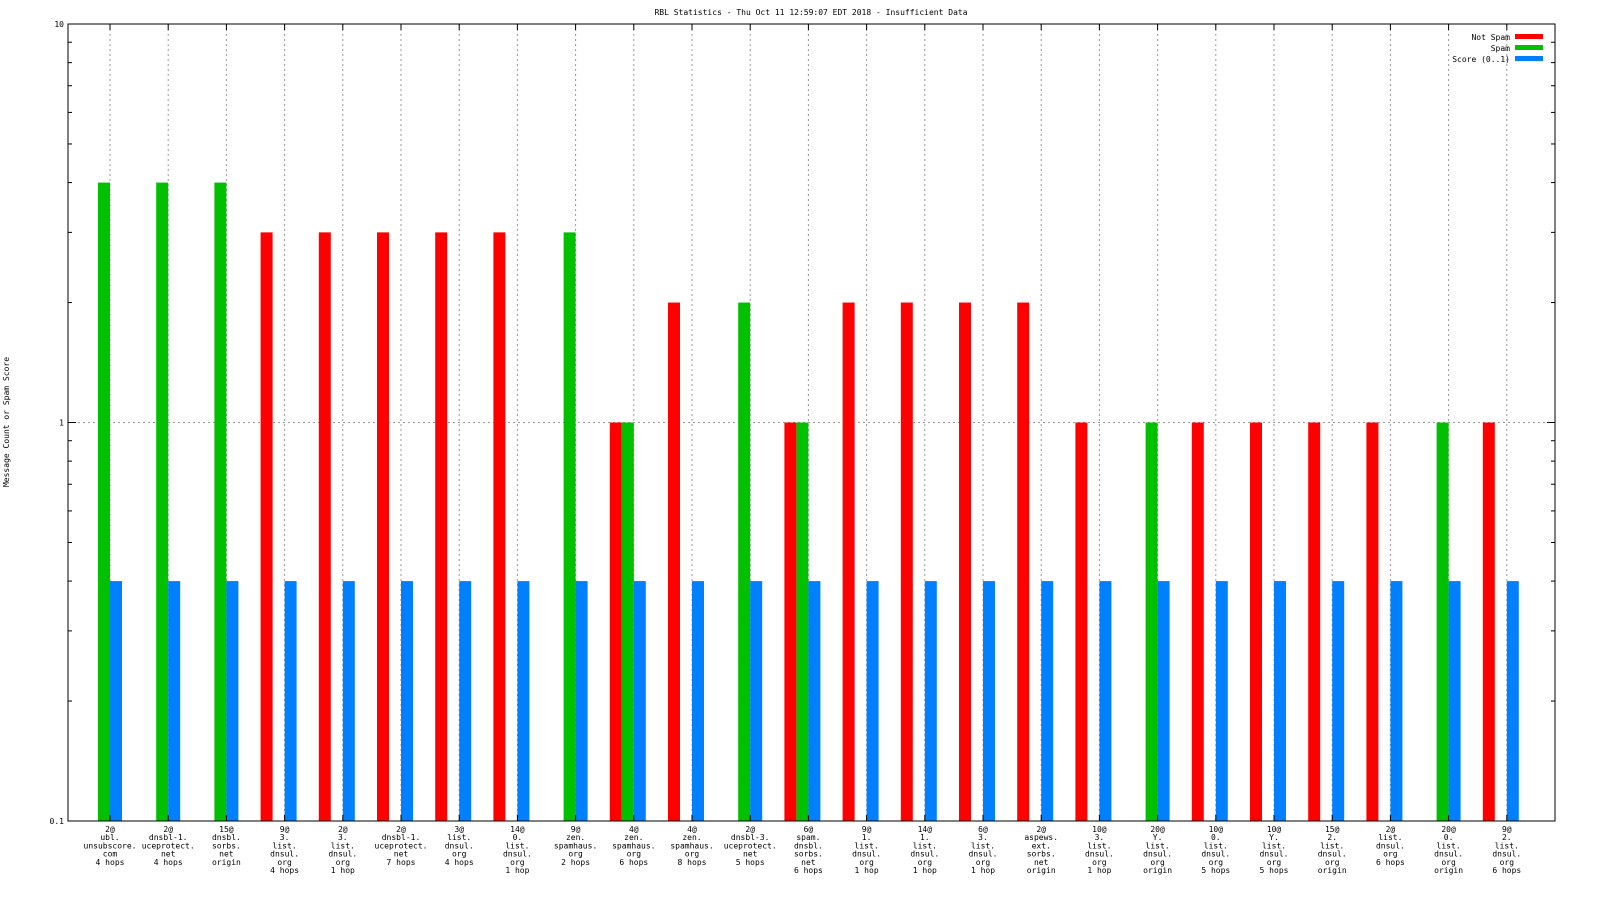 This screenshot has height=900, width=1600. What do you see at coordinates (691, 846) in the screenshot?
I see `category-label: 4@ zen. spamhaus. org 8 hops` at bounding box center [691, 846].